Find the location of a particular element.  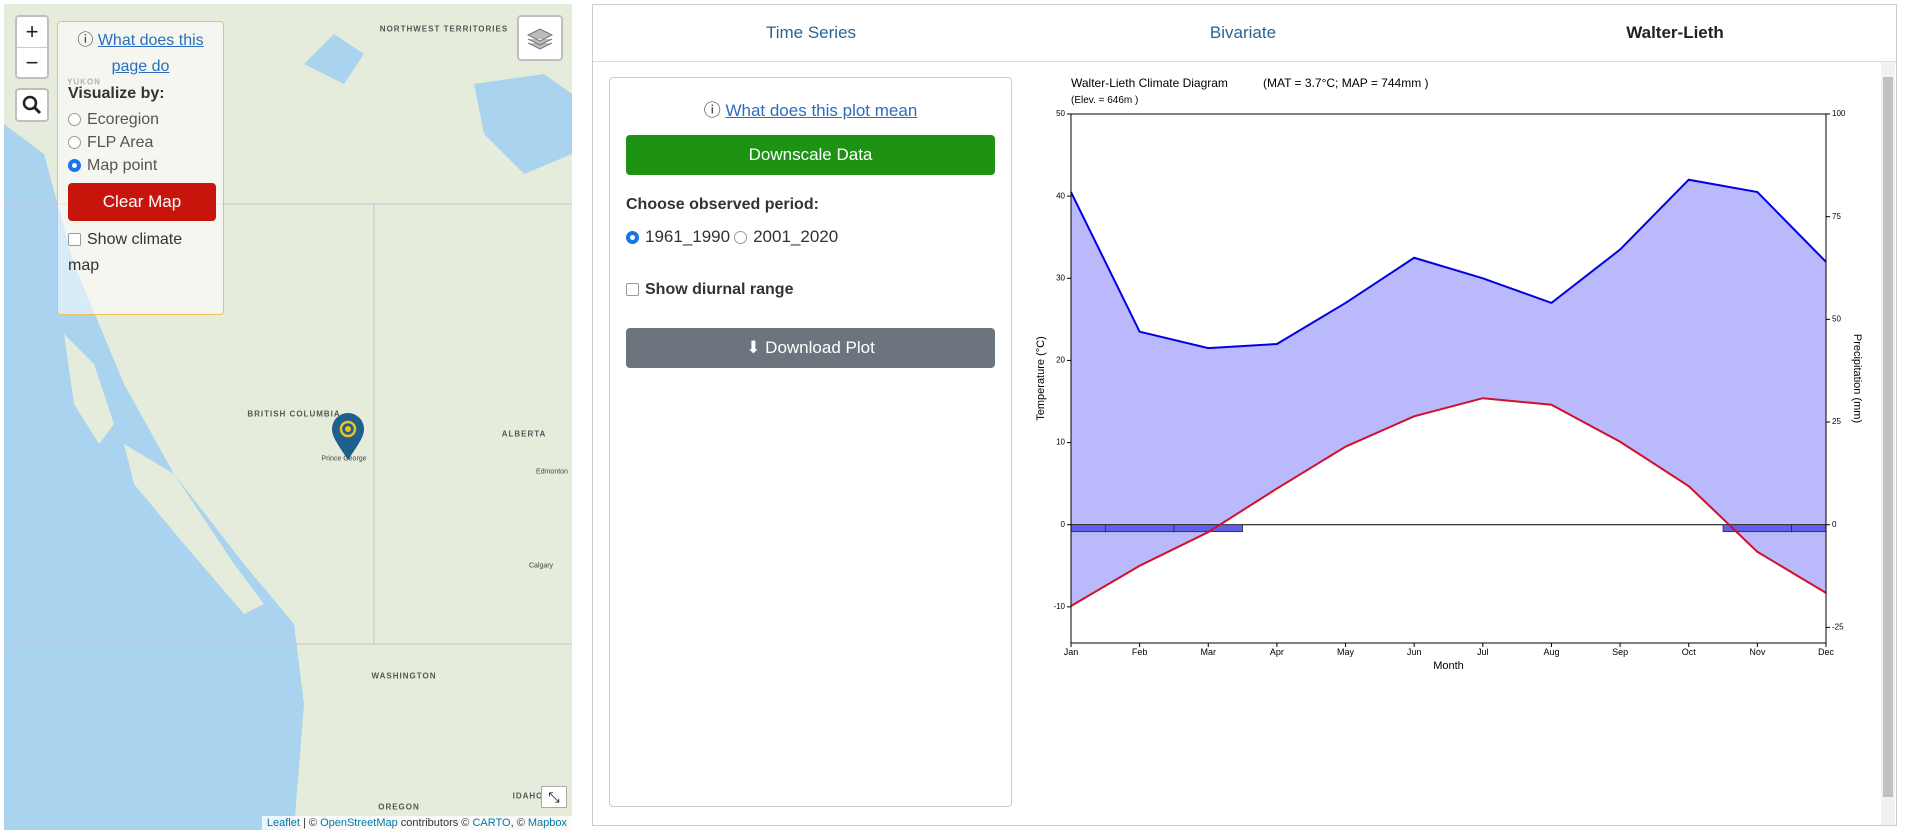

downscale-button: Downscale Data is located at coordinates (810, 155).